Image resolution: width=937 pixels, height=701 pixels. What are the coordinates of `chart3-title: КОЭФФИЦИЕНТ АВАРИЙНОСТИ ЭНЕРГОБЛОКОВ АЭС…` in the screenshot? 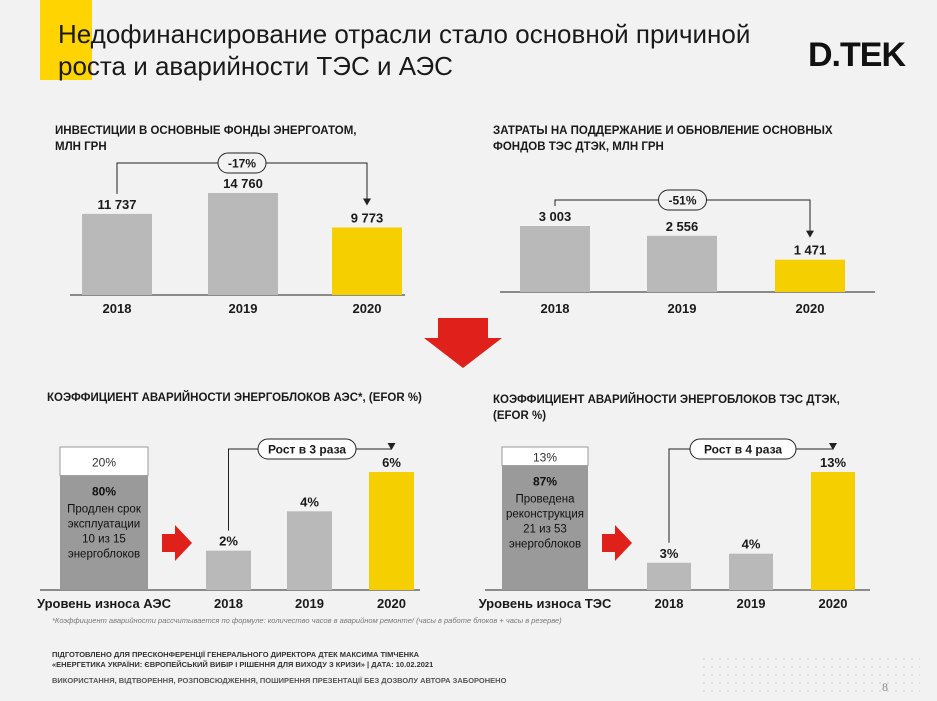 It's located at (234, 398).